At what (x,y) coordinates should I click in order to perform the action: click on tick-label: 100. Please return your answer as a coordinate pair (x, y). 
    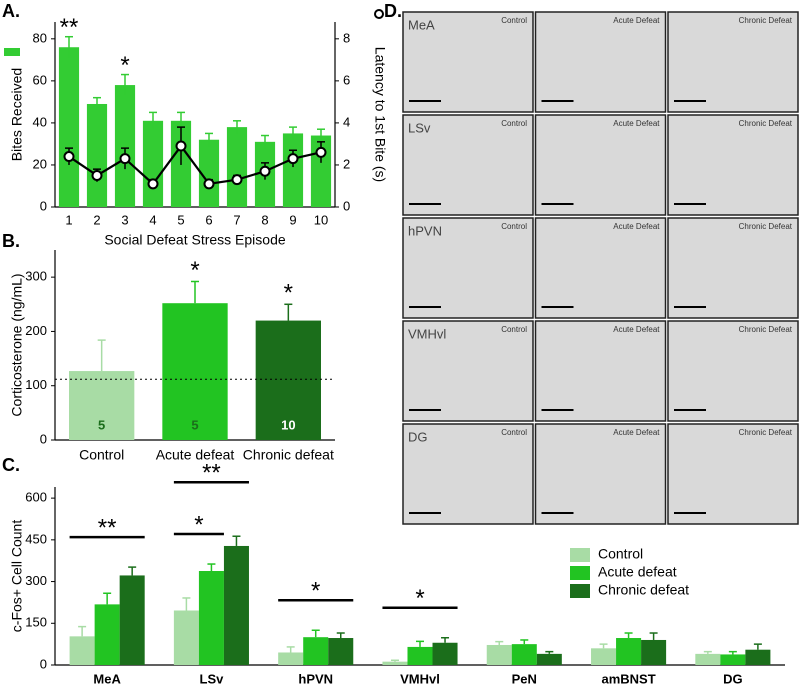
    Looking at the image, I should click on (36, 384).